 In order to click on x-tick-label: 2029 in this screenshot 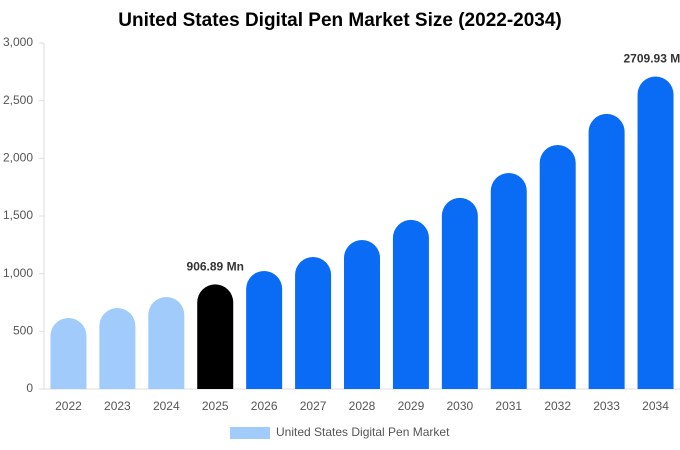, I will do `click(411, 406)`.